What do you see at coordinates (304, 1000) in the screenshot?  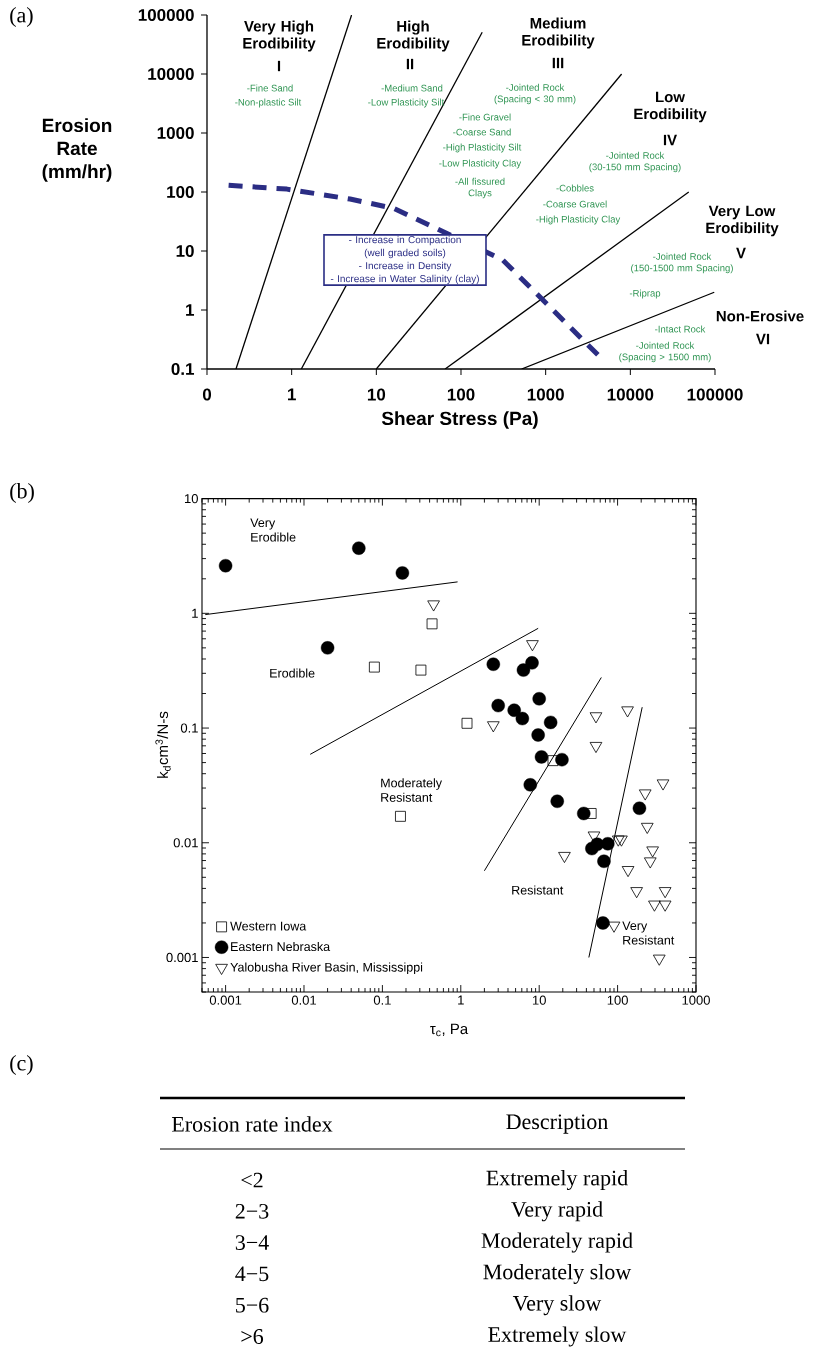 I see `x-tick-label: 0.01` at bounding box center [304, 1000].